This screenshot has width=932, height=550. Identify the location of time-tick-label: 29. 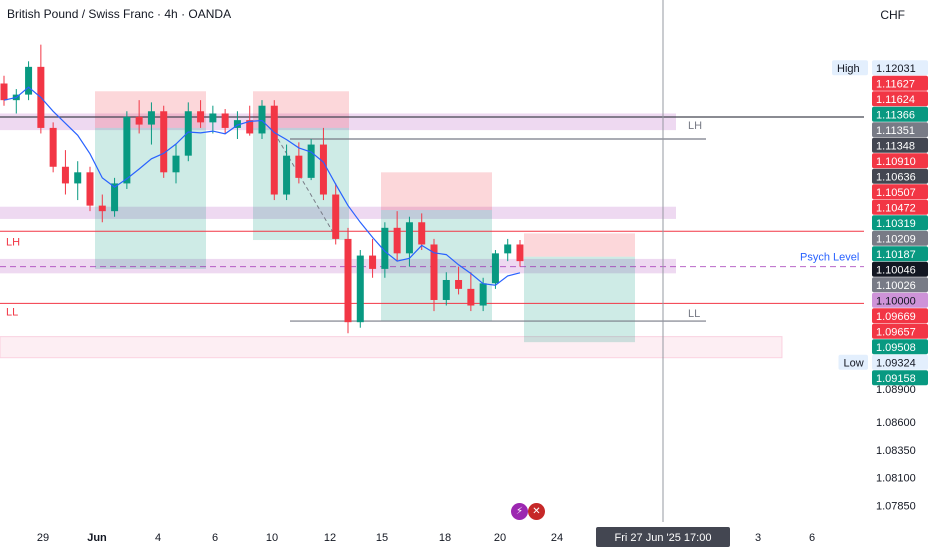
(43, 538).